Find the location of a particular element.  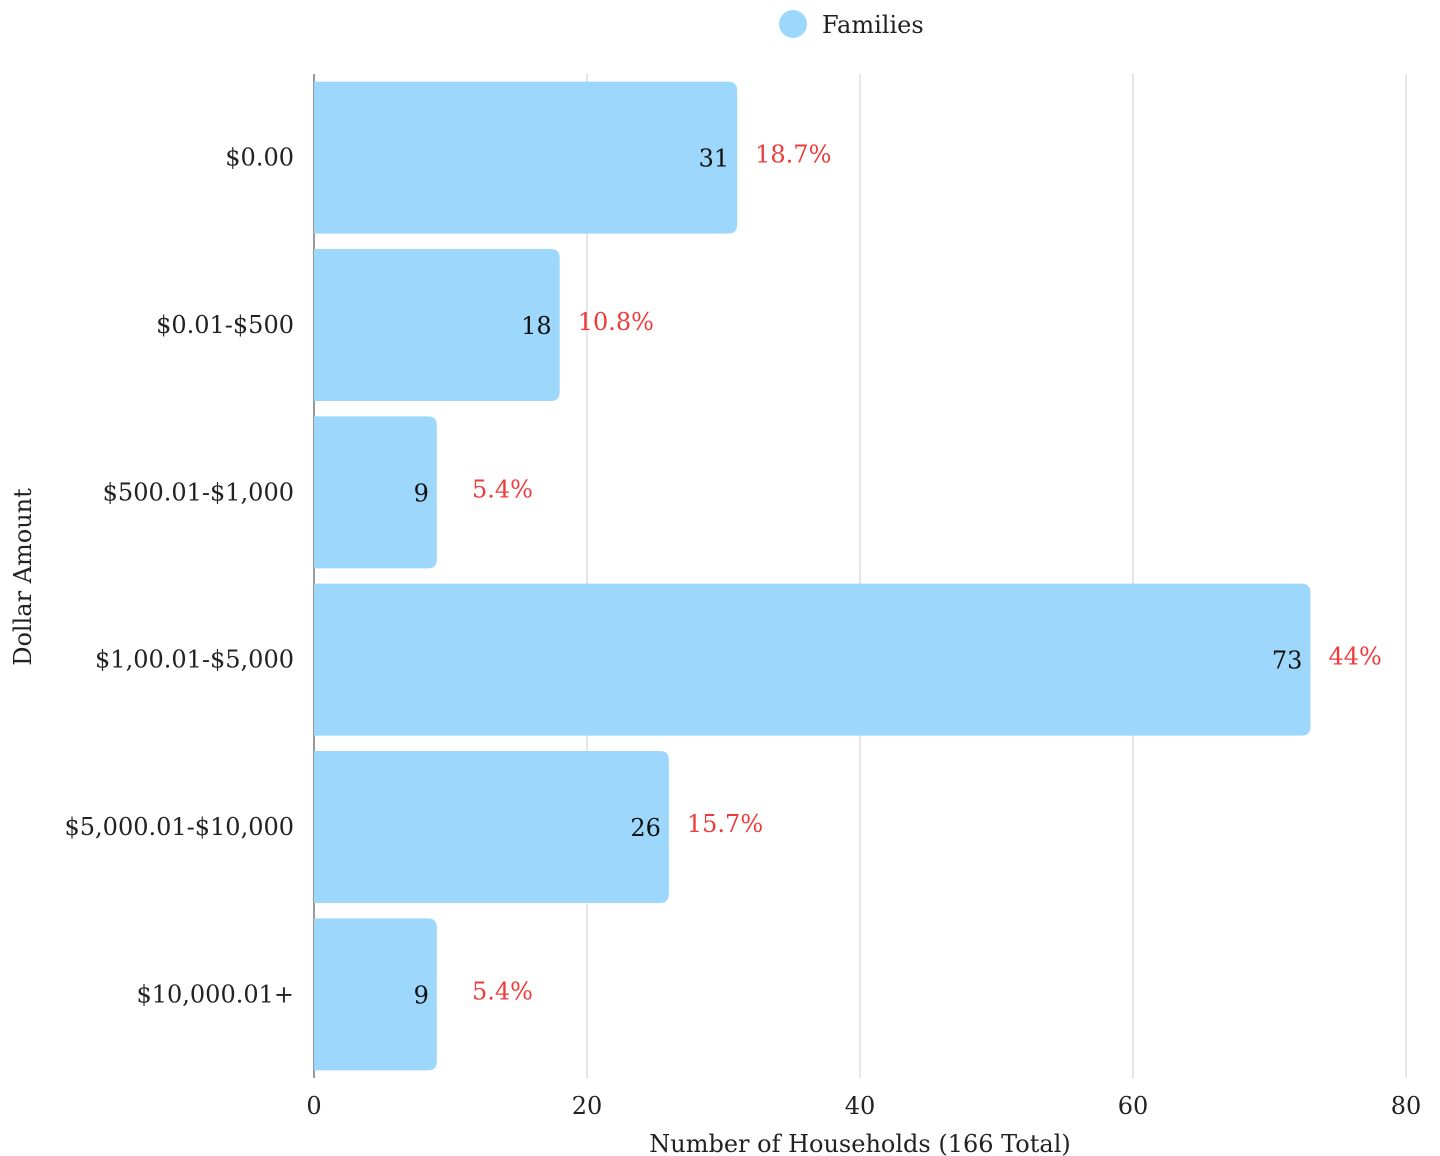

bar-value-label: 18 is located at coordinates (536, 326).